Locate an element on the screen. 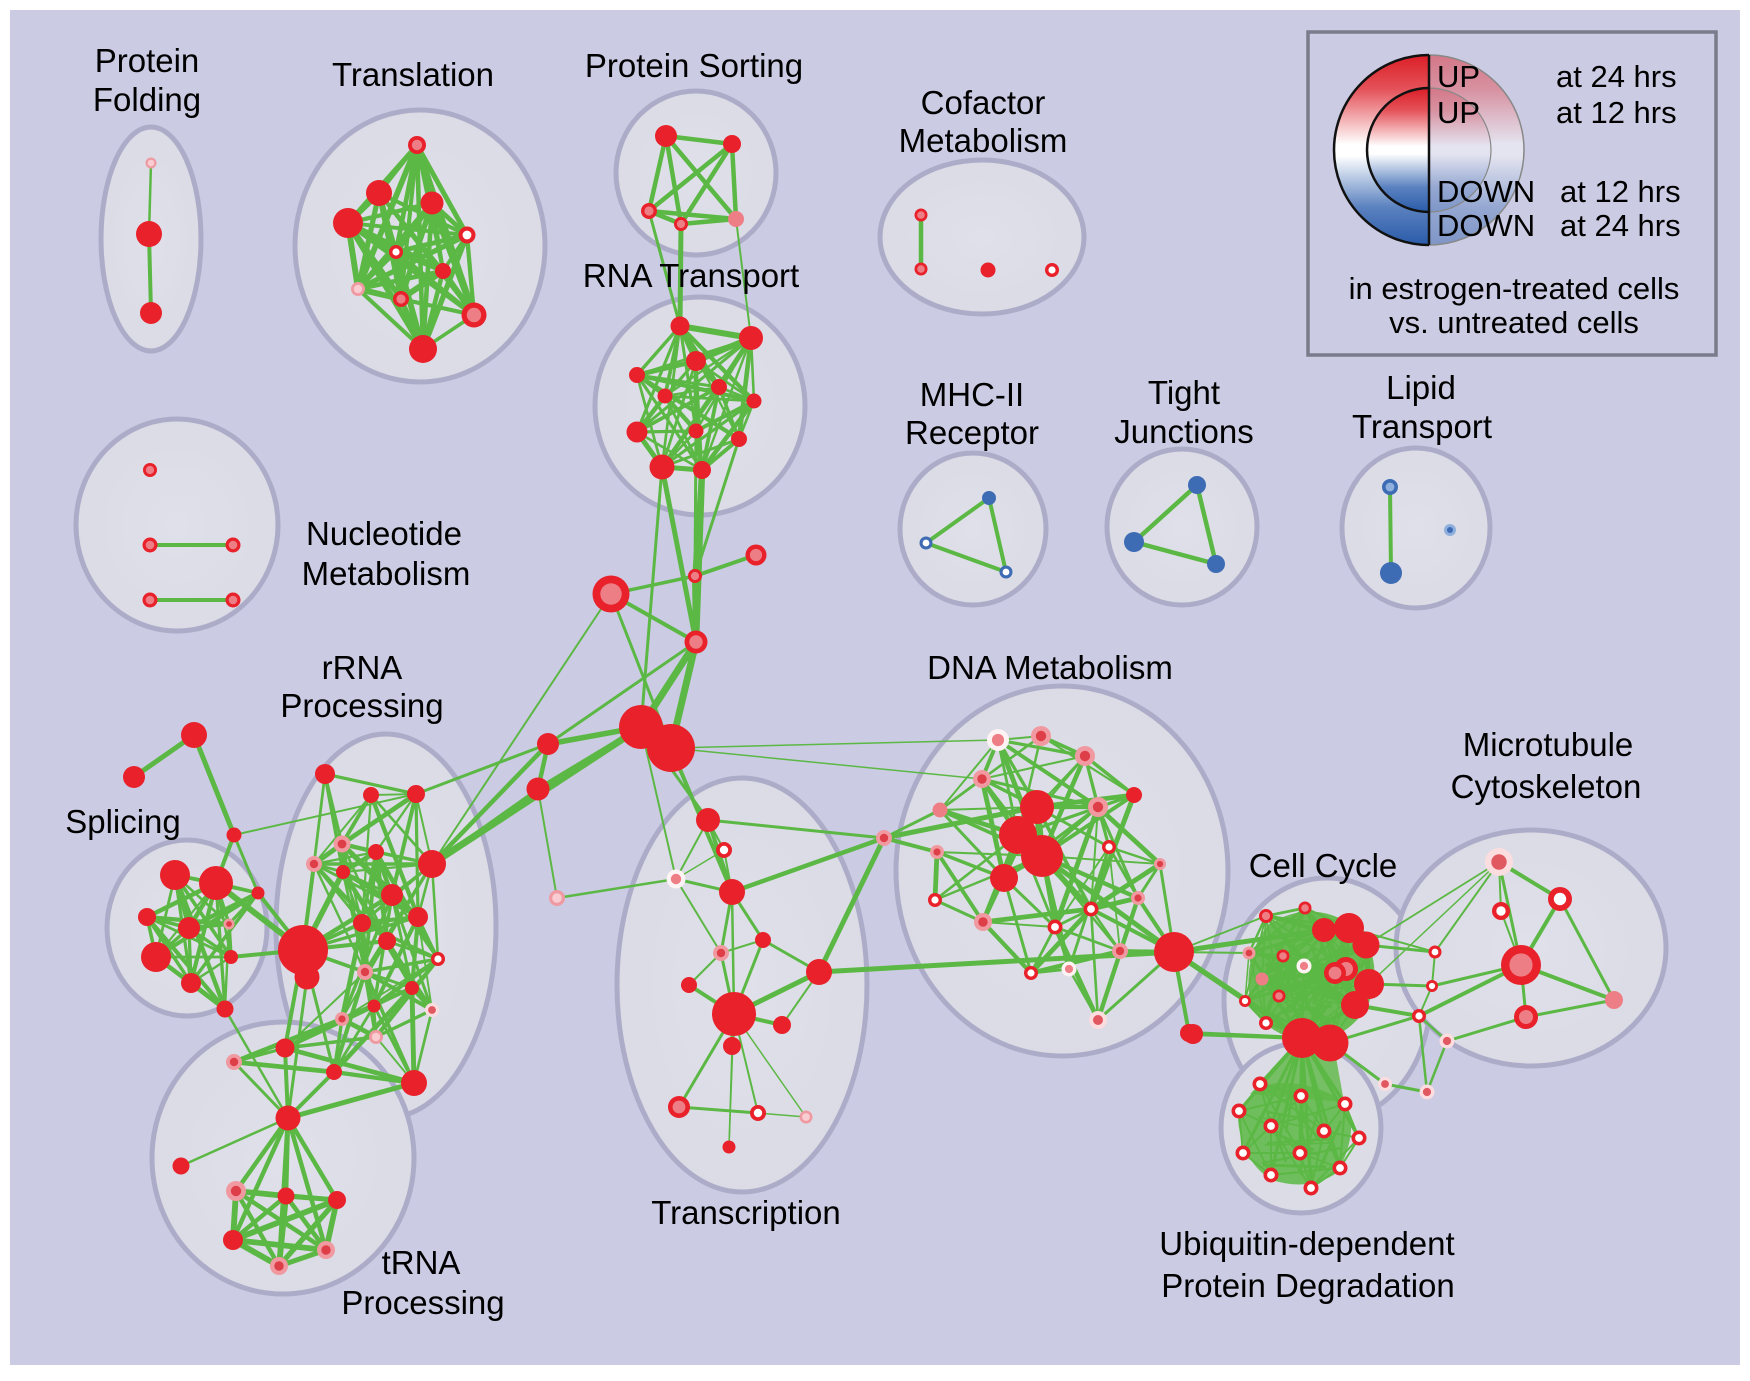  svg-text: Splicing is located at coordinates (123, 821).